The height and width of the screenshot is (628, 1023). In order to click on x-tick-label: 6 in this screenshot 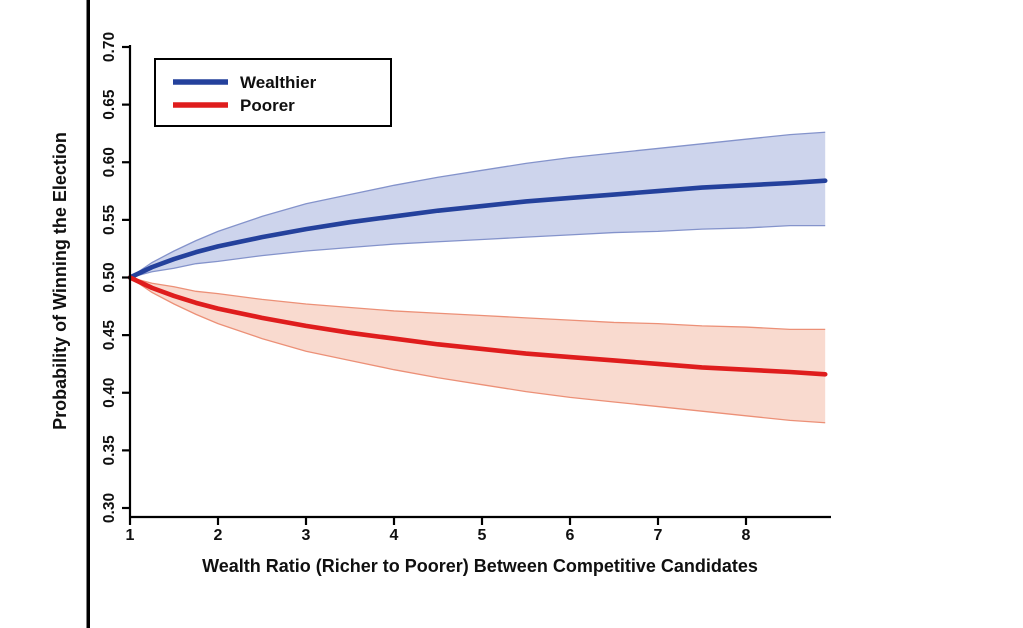, I will do `click(570, 535)`.